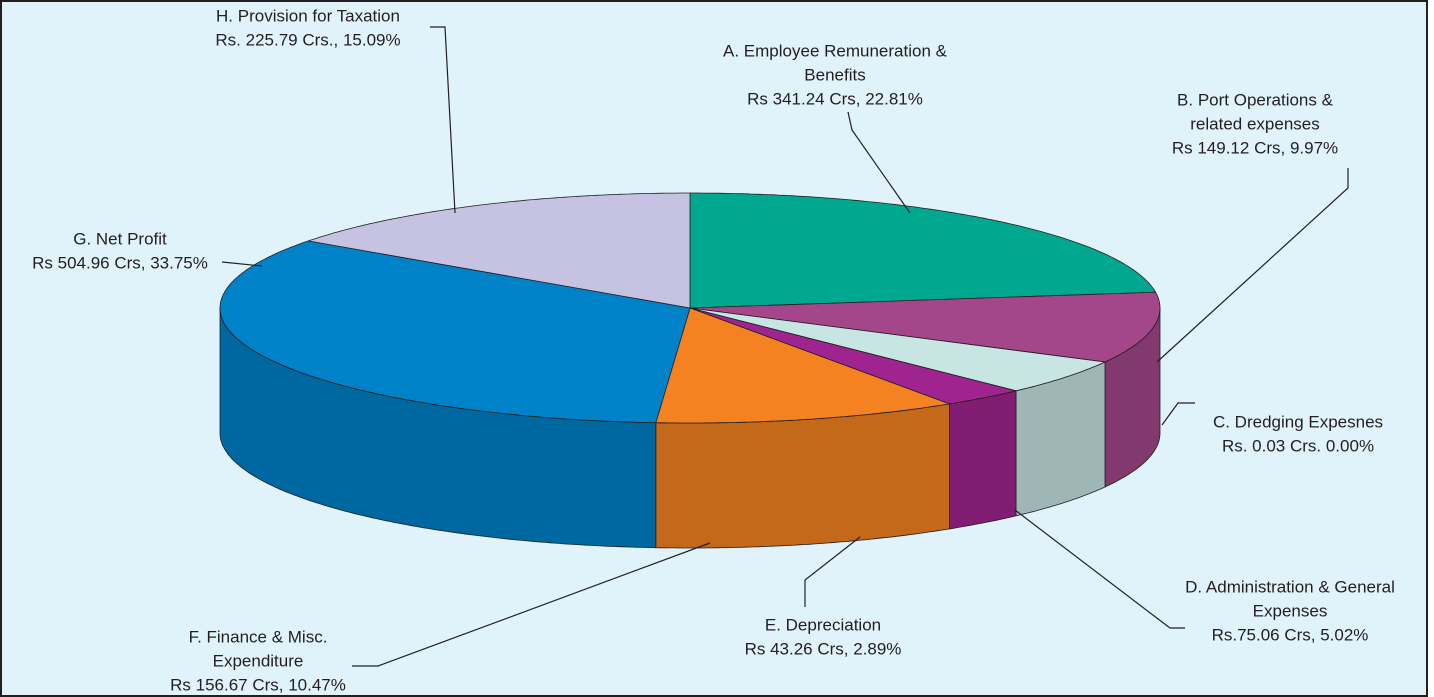 This screenshot has height=697, width=1434. What do you see at coordinates (1255, 147) in the screenshot?
I see `label-line: Rs 149.12 Crs, 9.97%` at bounding box center [1255, 147].